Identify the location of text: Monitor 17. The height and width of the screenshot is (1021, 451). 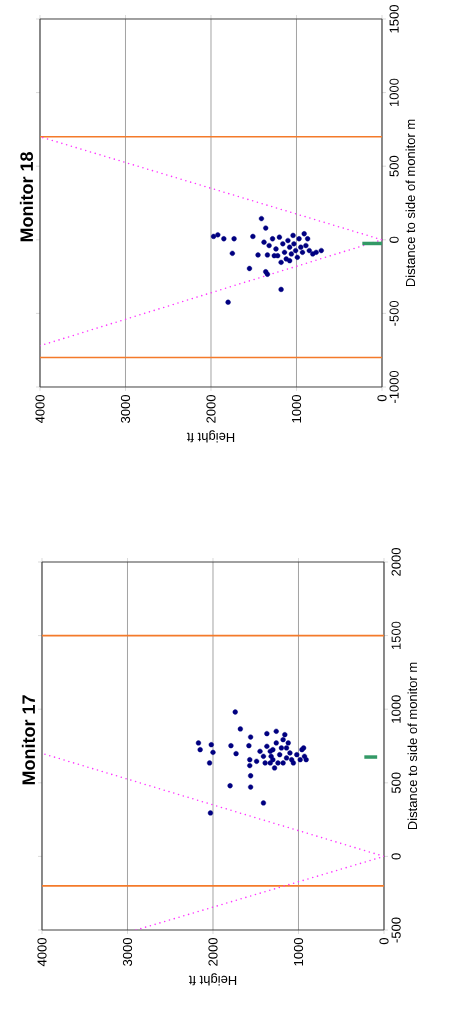
(28, 740).